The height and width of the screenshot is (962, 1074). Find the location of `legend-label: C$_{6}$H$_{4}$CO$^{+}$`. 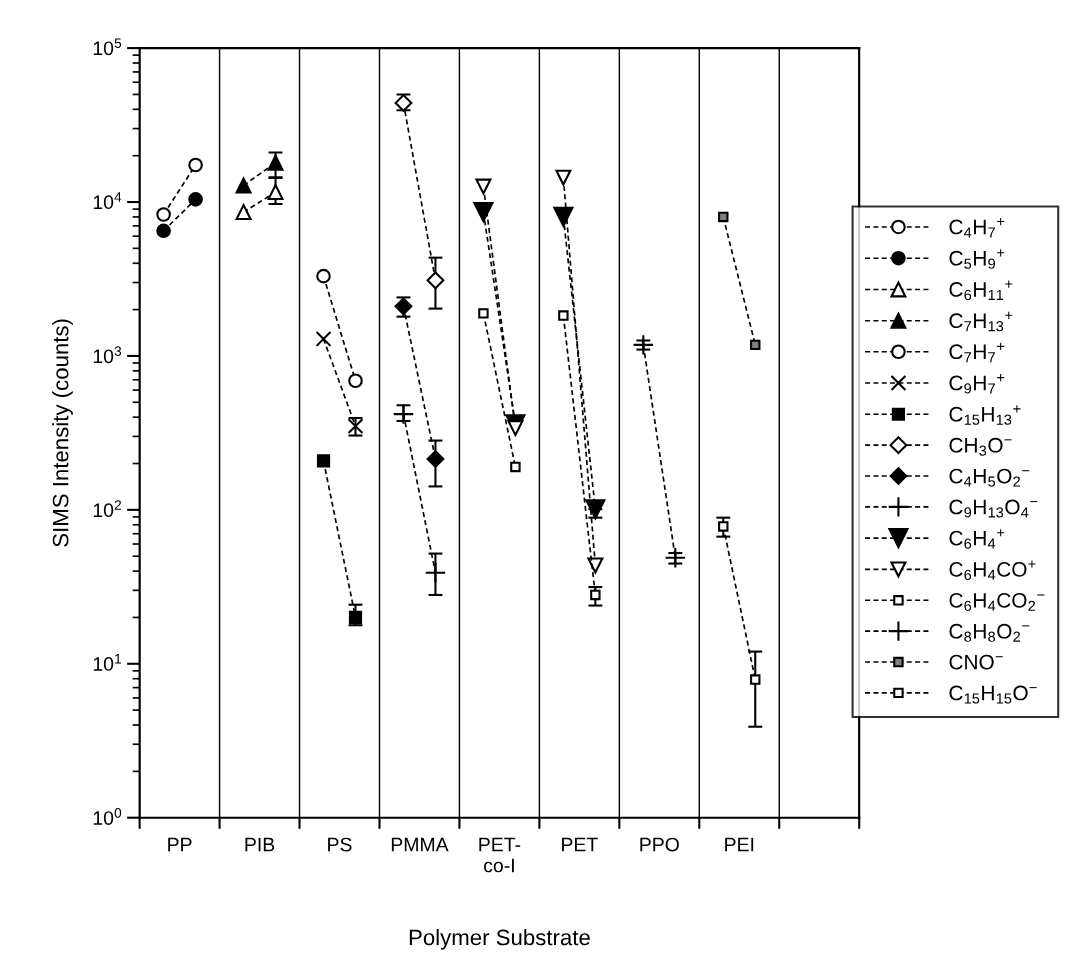

legend-label: C$_{6}$H$_{4}$CO$^{+}$ is located at coordinates (992, 570).